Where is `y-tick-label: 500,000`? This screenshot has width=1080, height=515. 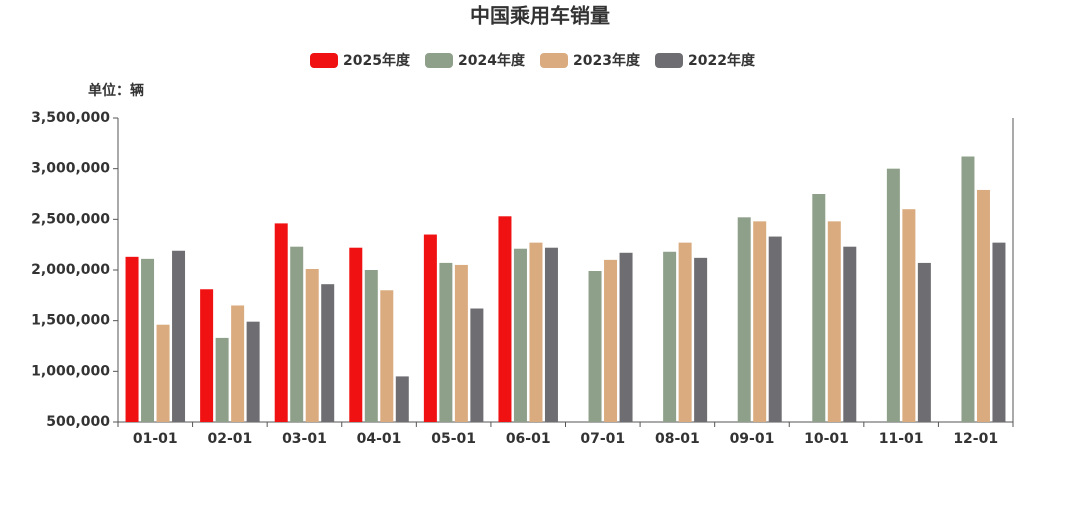 y-tick-label: 500,000 is located at coordinates (78, 422).